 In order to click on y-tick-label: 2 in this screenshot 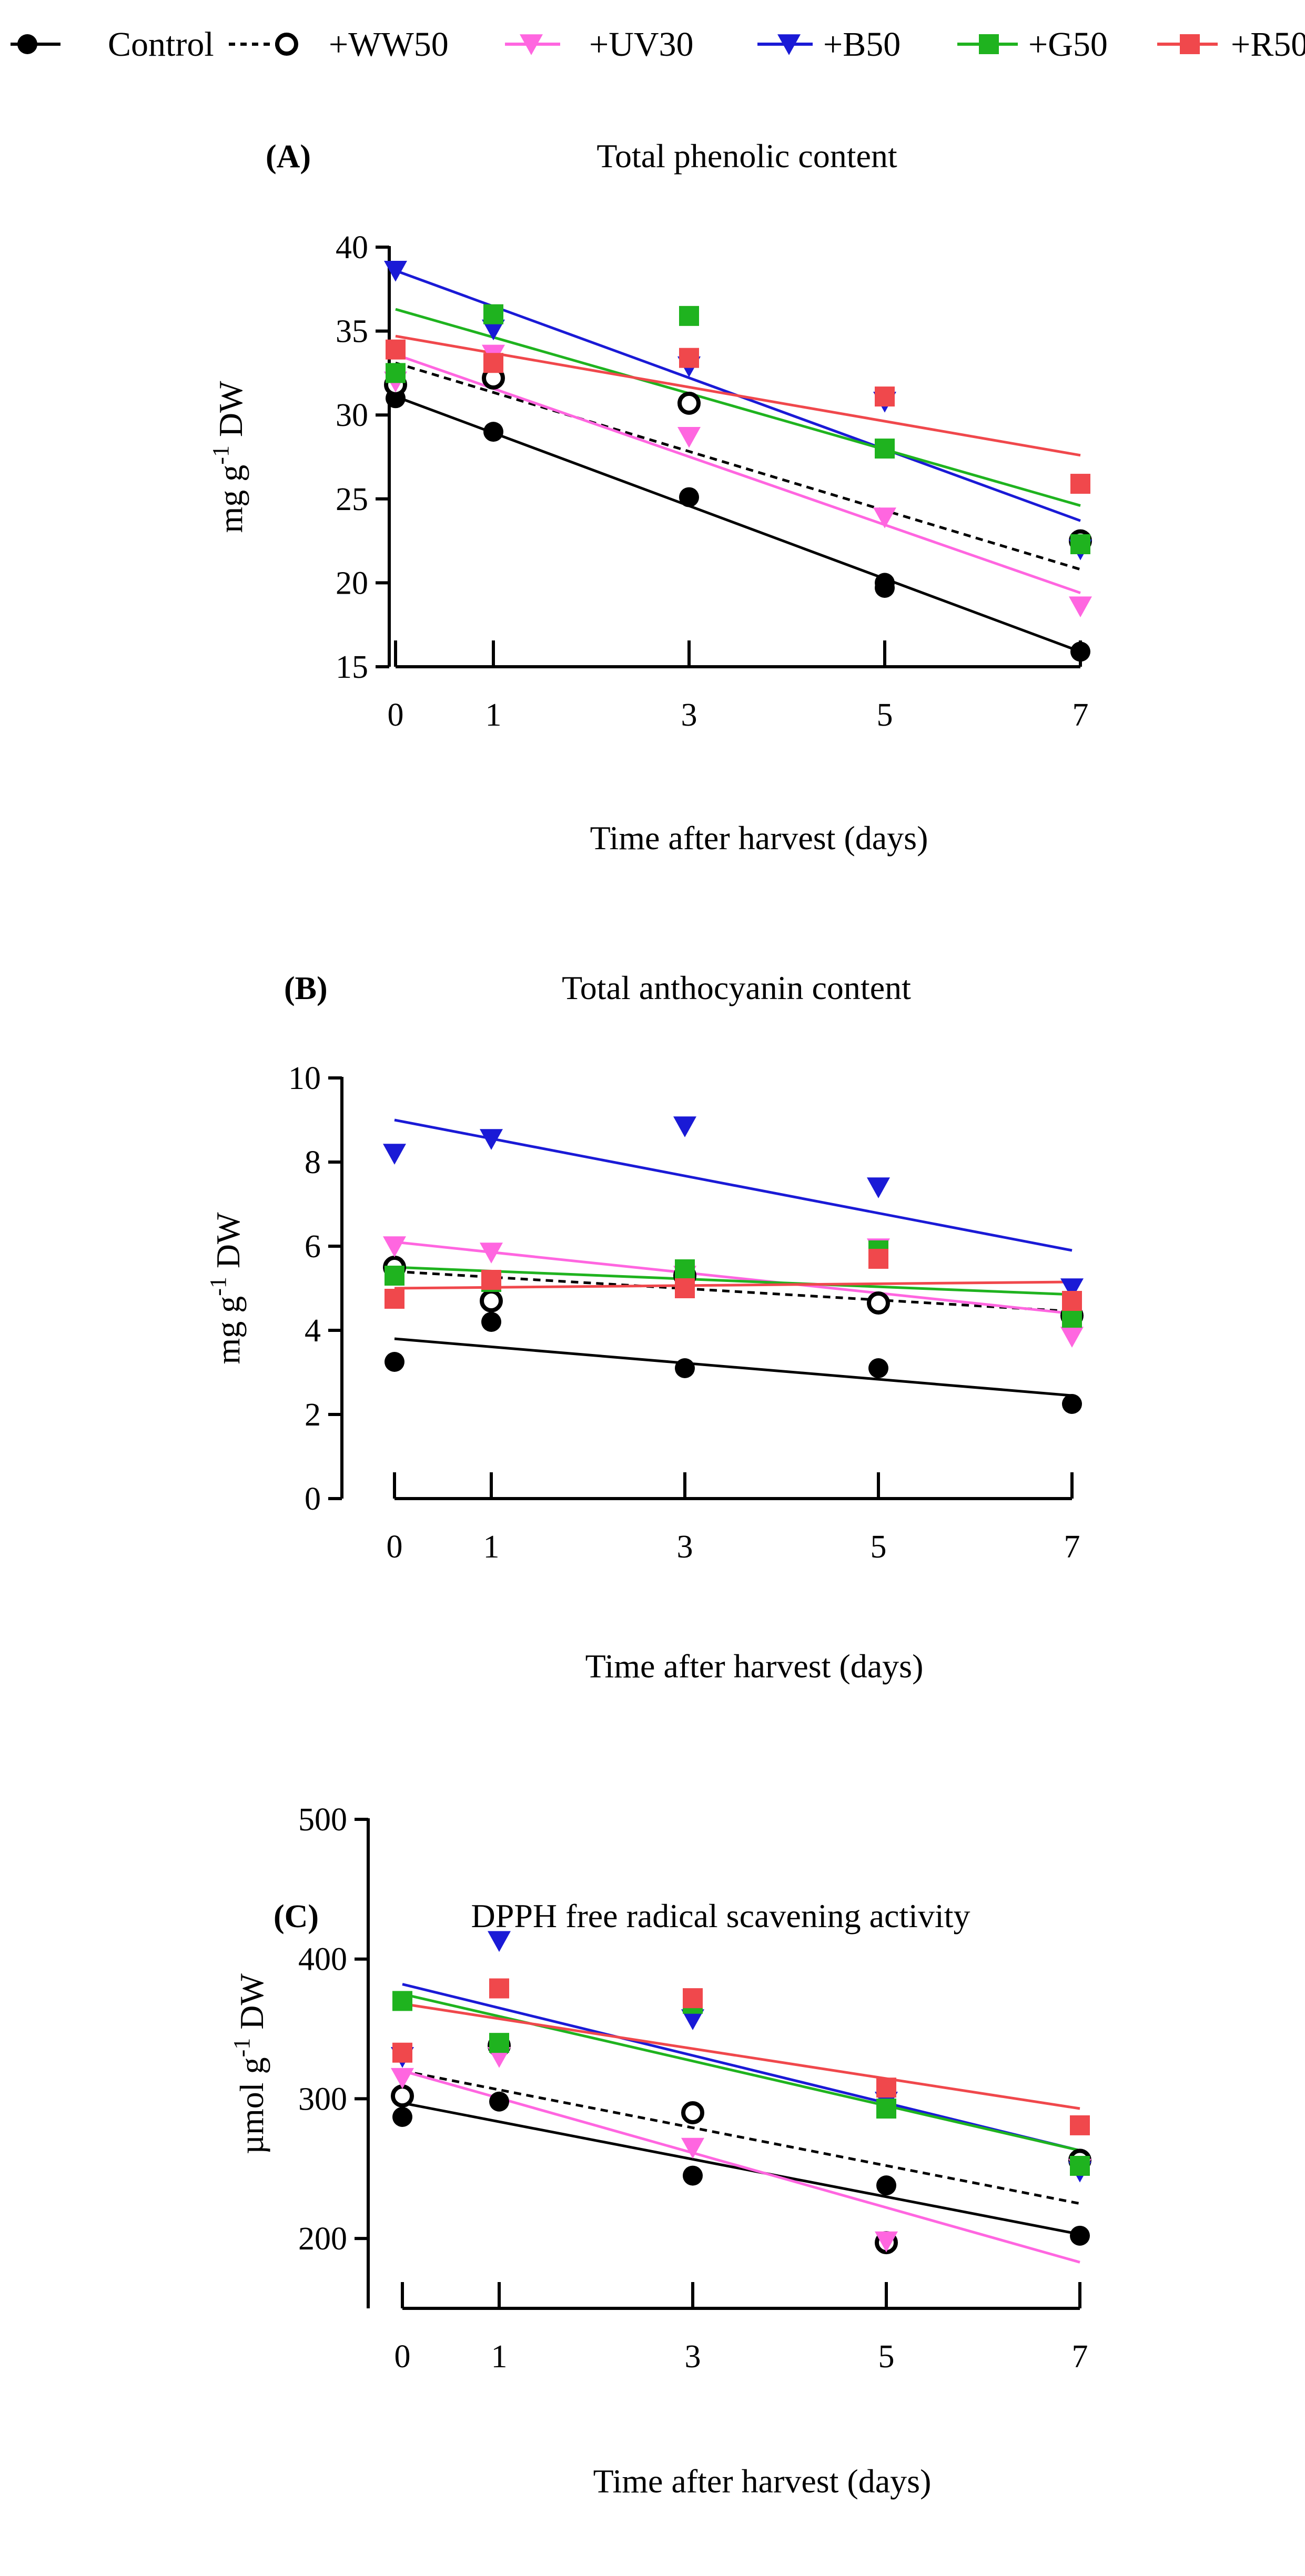, I will do `click(313, 1415)`.